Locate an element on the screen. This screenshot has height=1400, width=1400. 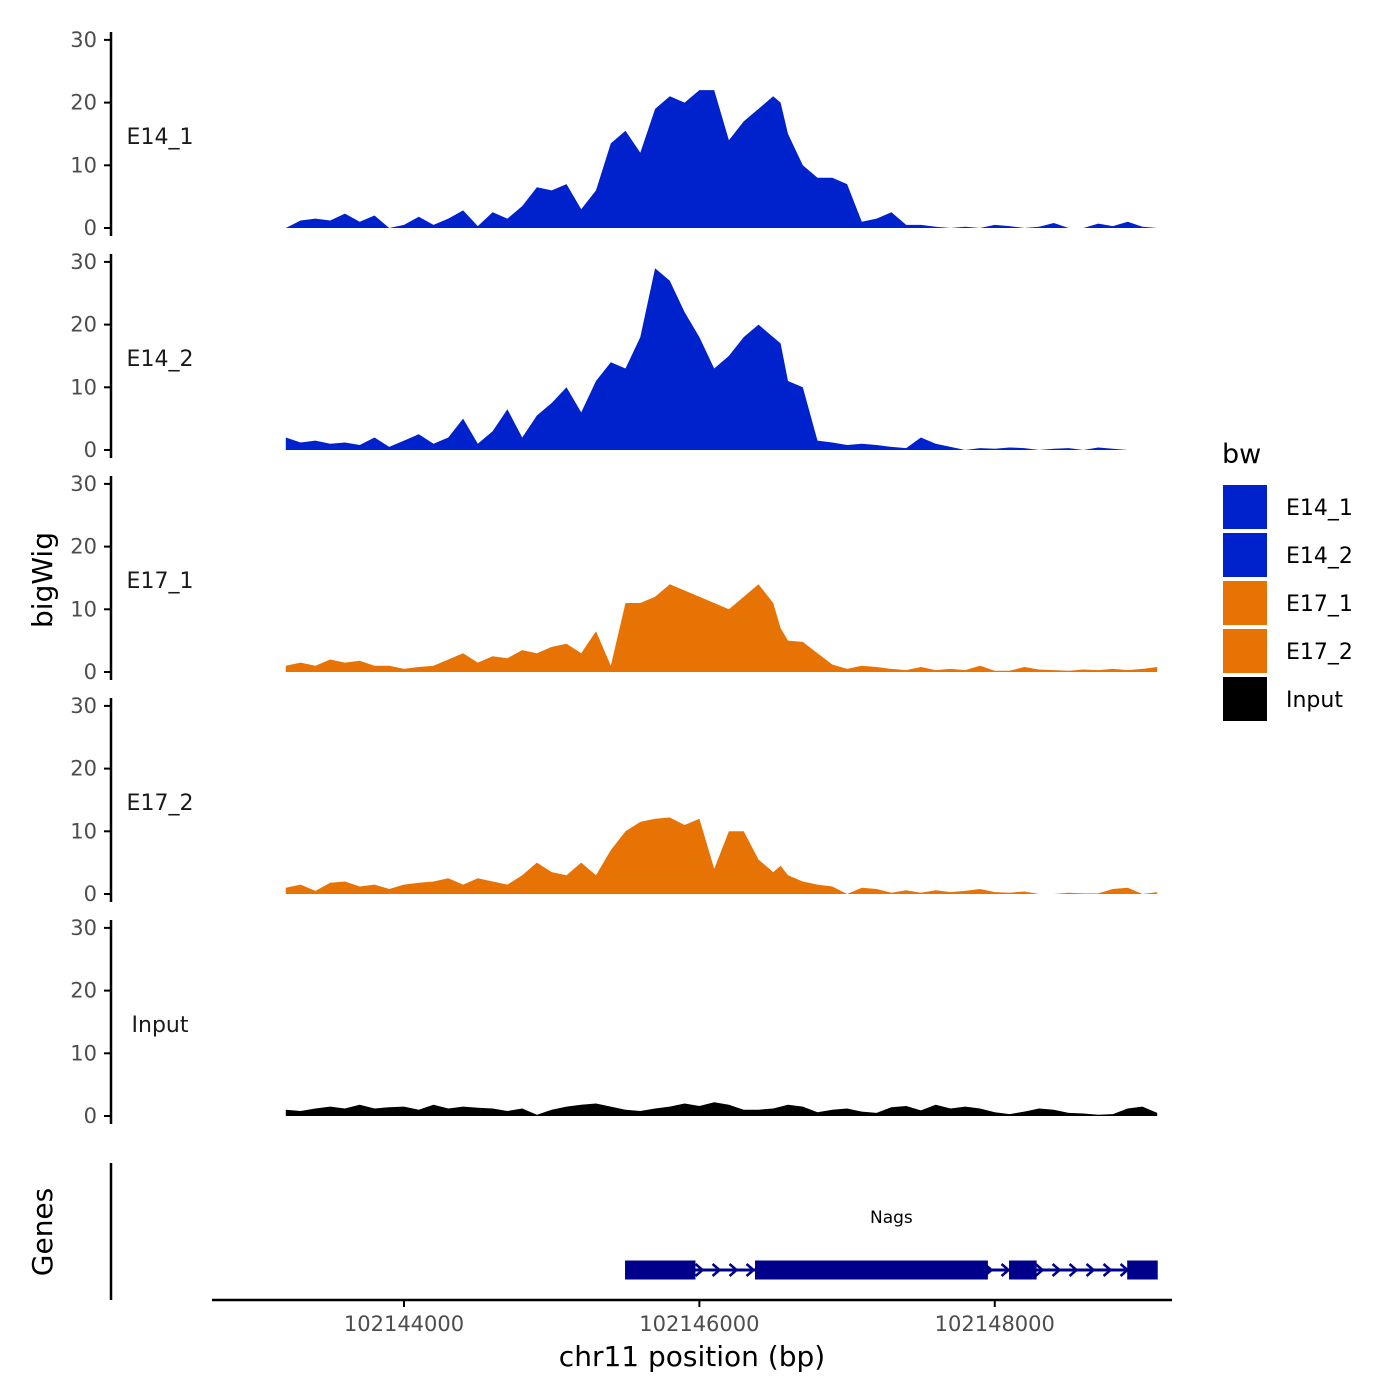
y-axis-title: bigWig is located at coordinates (42, 580).